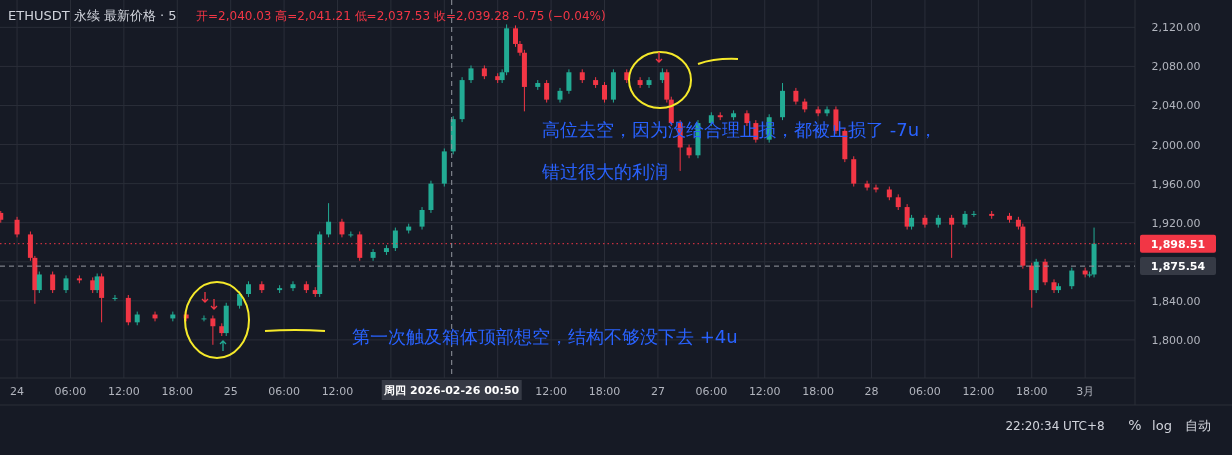  Describe the element at coordinates (17, 391) in the screenshot. I see `x-tick-label: 24` at that location.